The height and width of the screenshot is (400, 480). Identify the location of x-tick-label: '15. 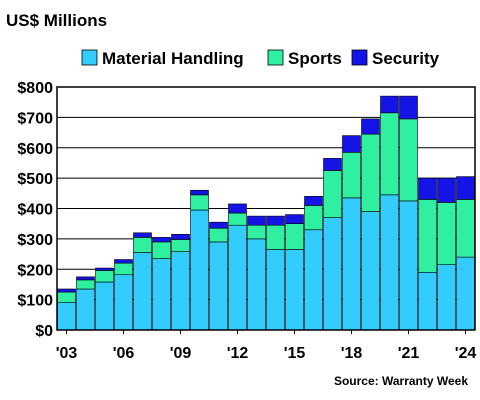
(295, 353).